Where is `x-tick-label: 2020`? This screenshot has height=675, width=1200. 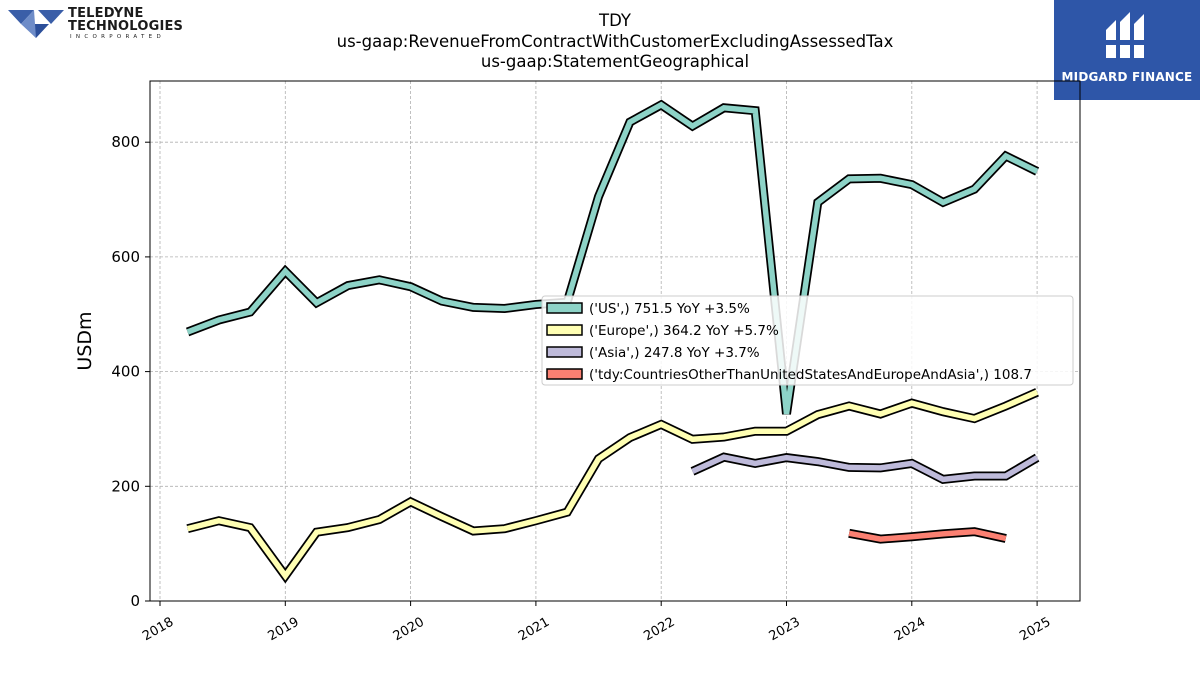 x-tick-label: 2020 is located at coordinates (409, 630).